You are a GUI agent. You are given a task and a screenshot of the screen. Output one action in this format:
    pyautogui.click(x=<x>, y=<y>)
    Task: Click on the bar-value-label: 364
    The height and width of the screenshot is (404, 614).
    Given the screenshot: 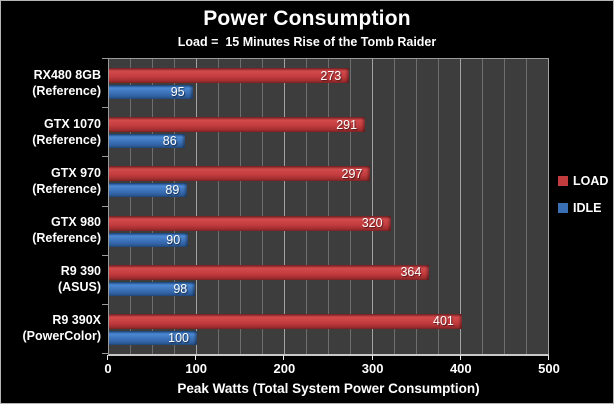 What is the action you would take?
    pyautogui.click(x=411, y=272)
    